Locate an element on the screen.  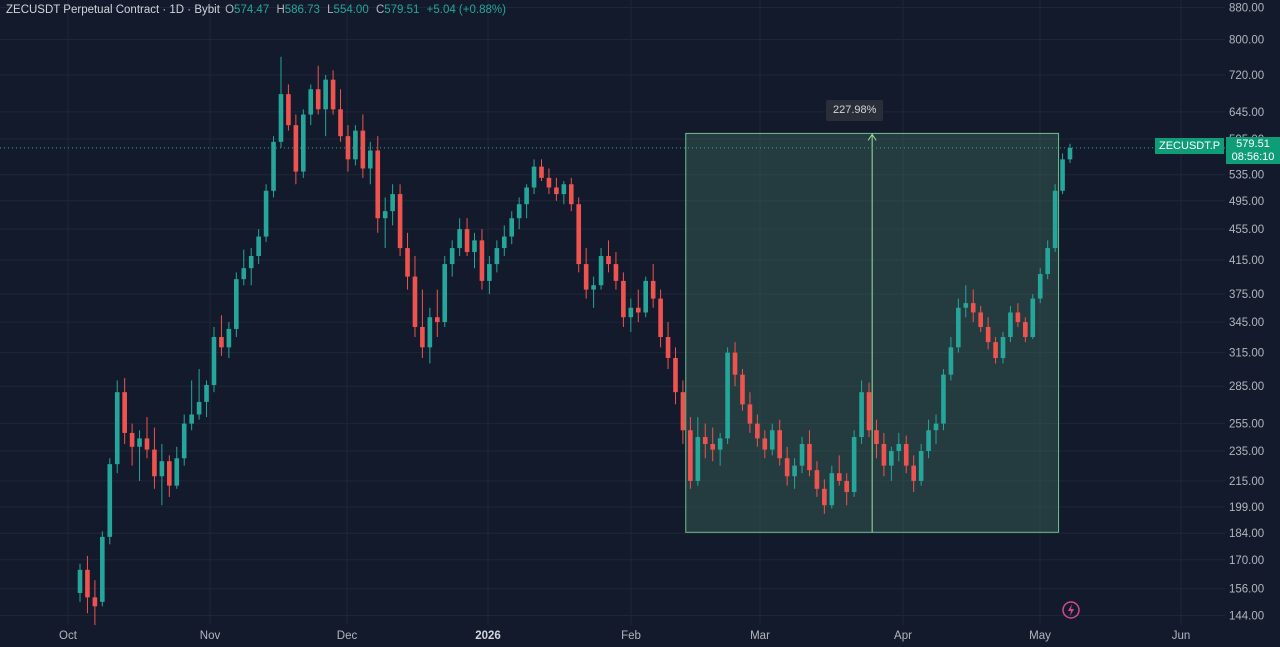
legend-close-label: C is located at coordinates (380, 10).